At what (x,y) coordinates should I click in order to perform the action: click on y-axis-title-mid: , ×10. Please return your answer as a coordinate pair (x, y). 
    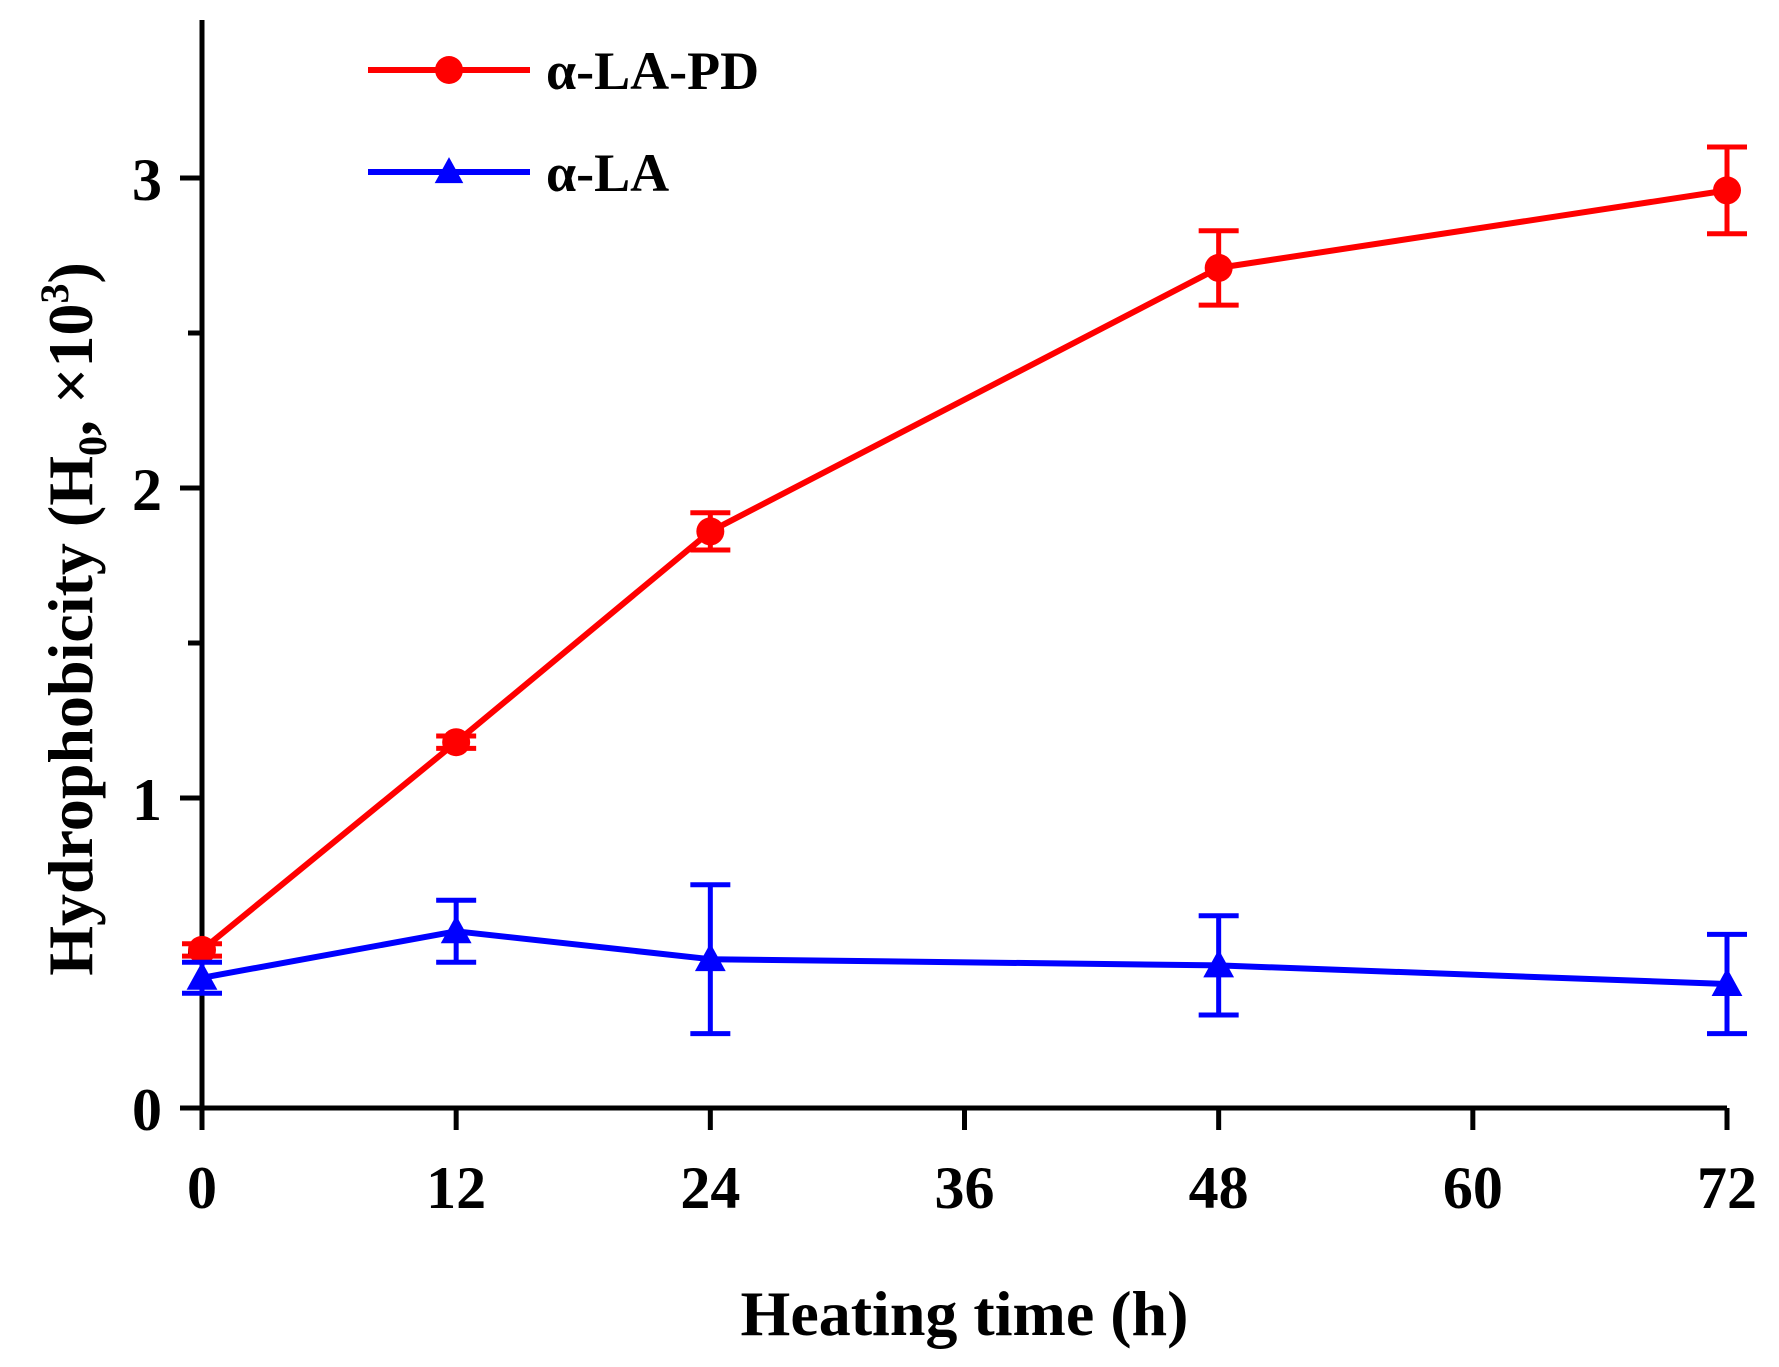
    Looking at the image, I should click on (70, 370).